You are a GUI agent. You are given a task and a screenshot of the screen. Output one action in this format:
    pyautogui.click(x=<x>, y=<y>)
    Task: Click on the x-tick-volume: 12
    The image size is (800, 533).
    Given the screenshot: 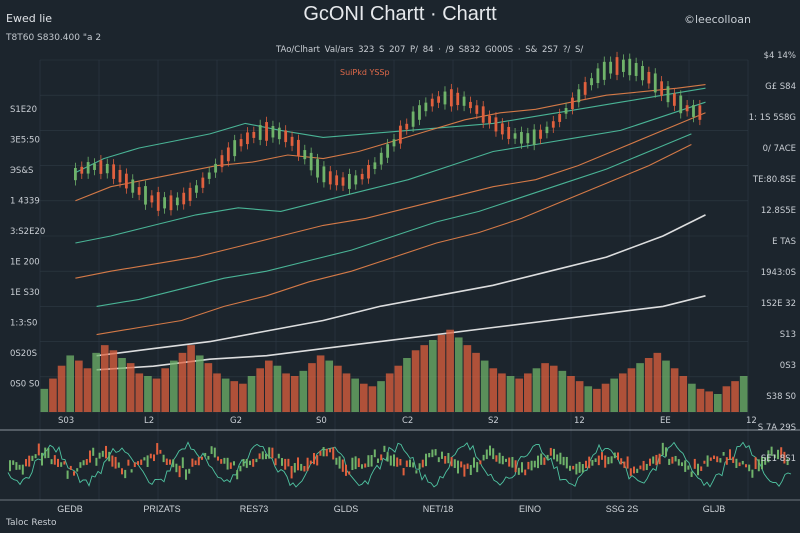 What is the action you would take?
    pyautogui.click(x=579, y=421)
    